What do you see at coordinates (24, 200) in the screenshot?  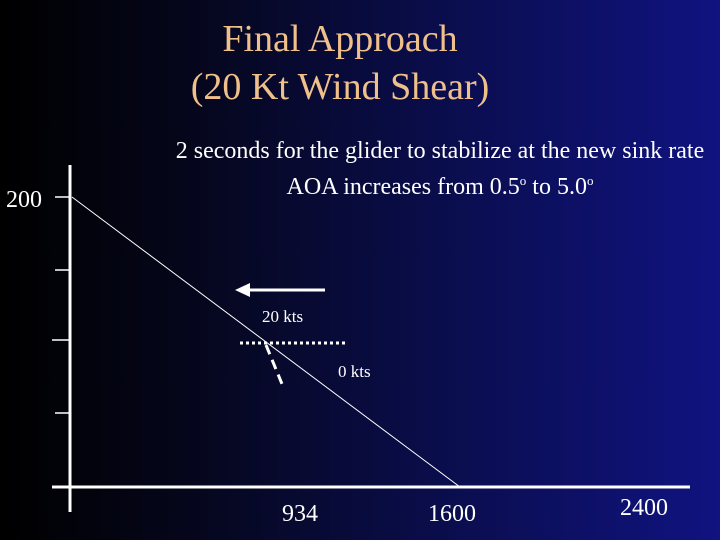 I see `y-tick-label-200: 200` at bounding box center [24, 200].